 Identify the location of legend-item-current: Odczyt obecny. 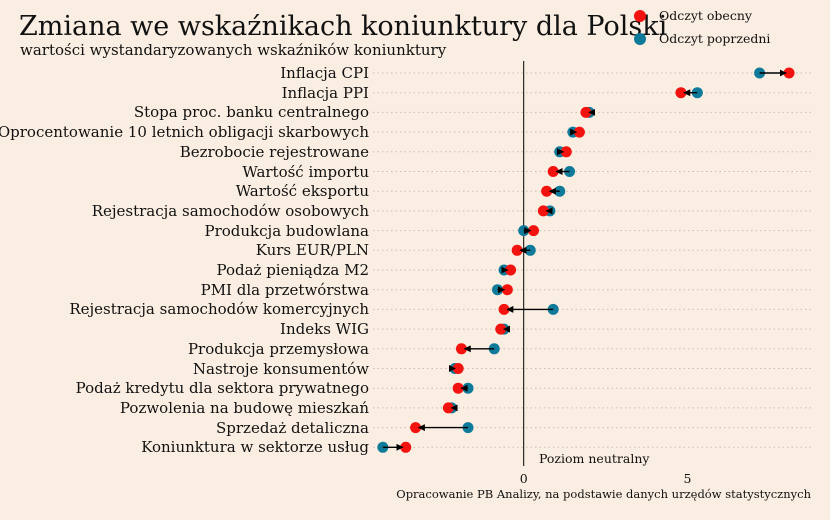
(702, 15).